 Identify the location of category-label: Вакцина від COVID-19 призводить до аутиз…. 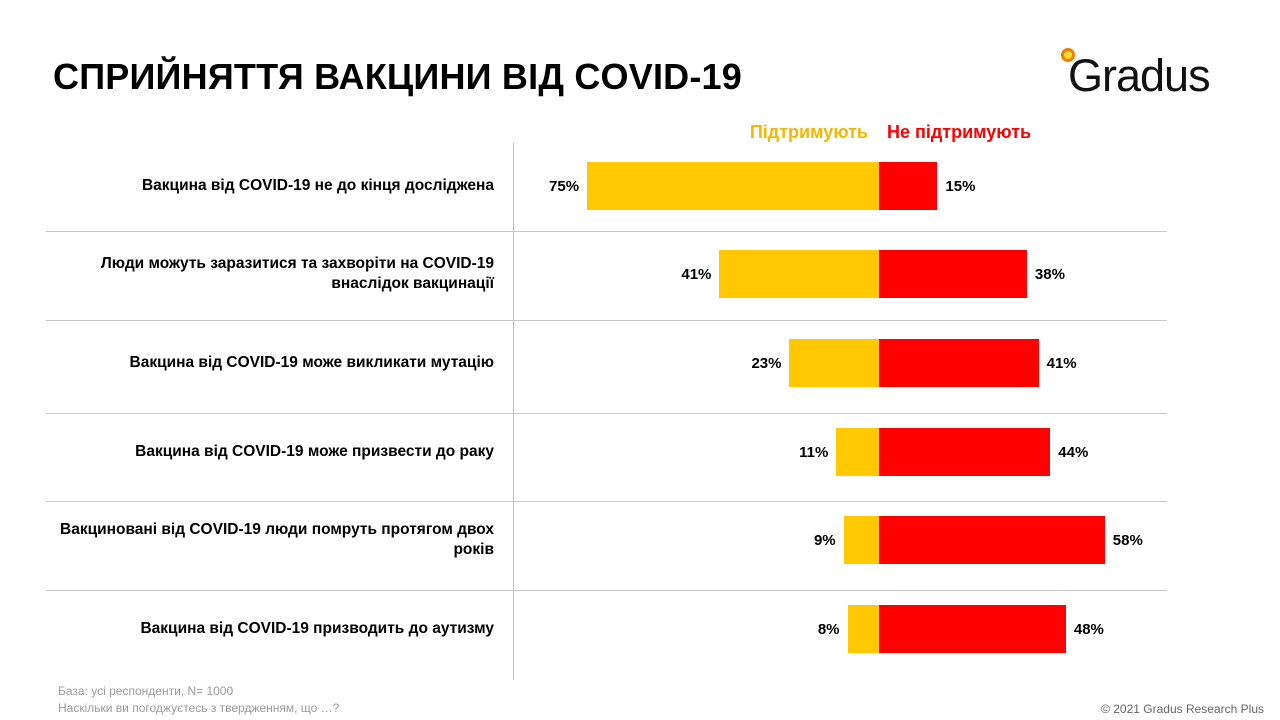
(317, 628).